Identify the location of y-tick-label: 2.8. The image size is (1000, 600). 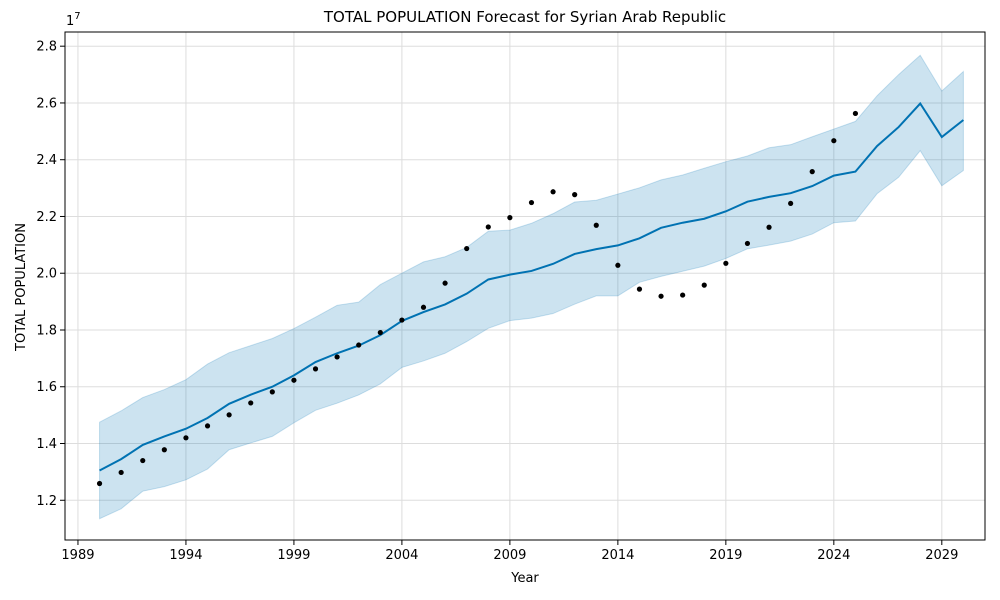
(46, 47).